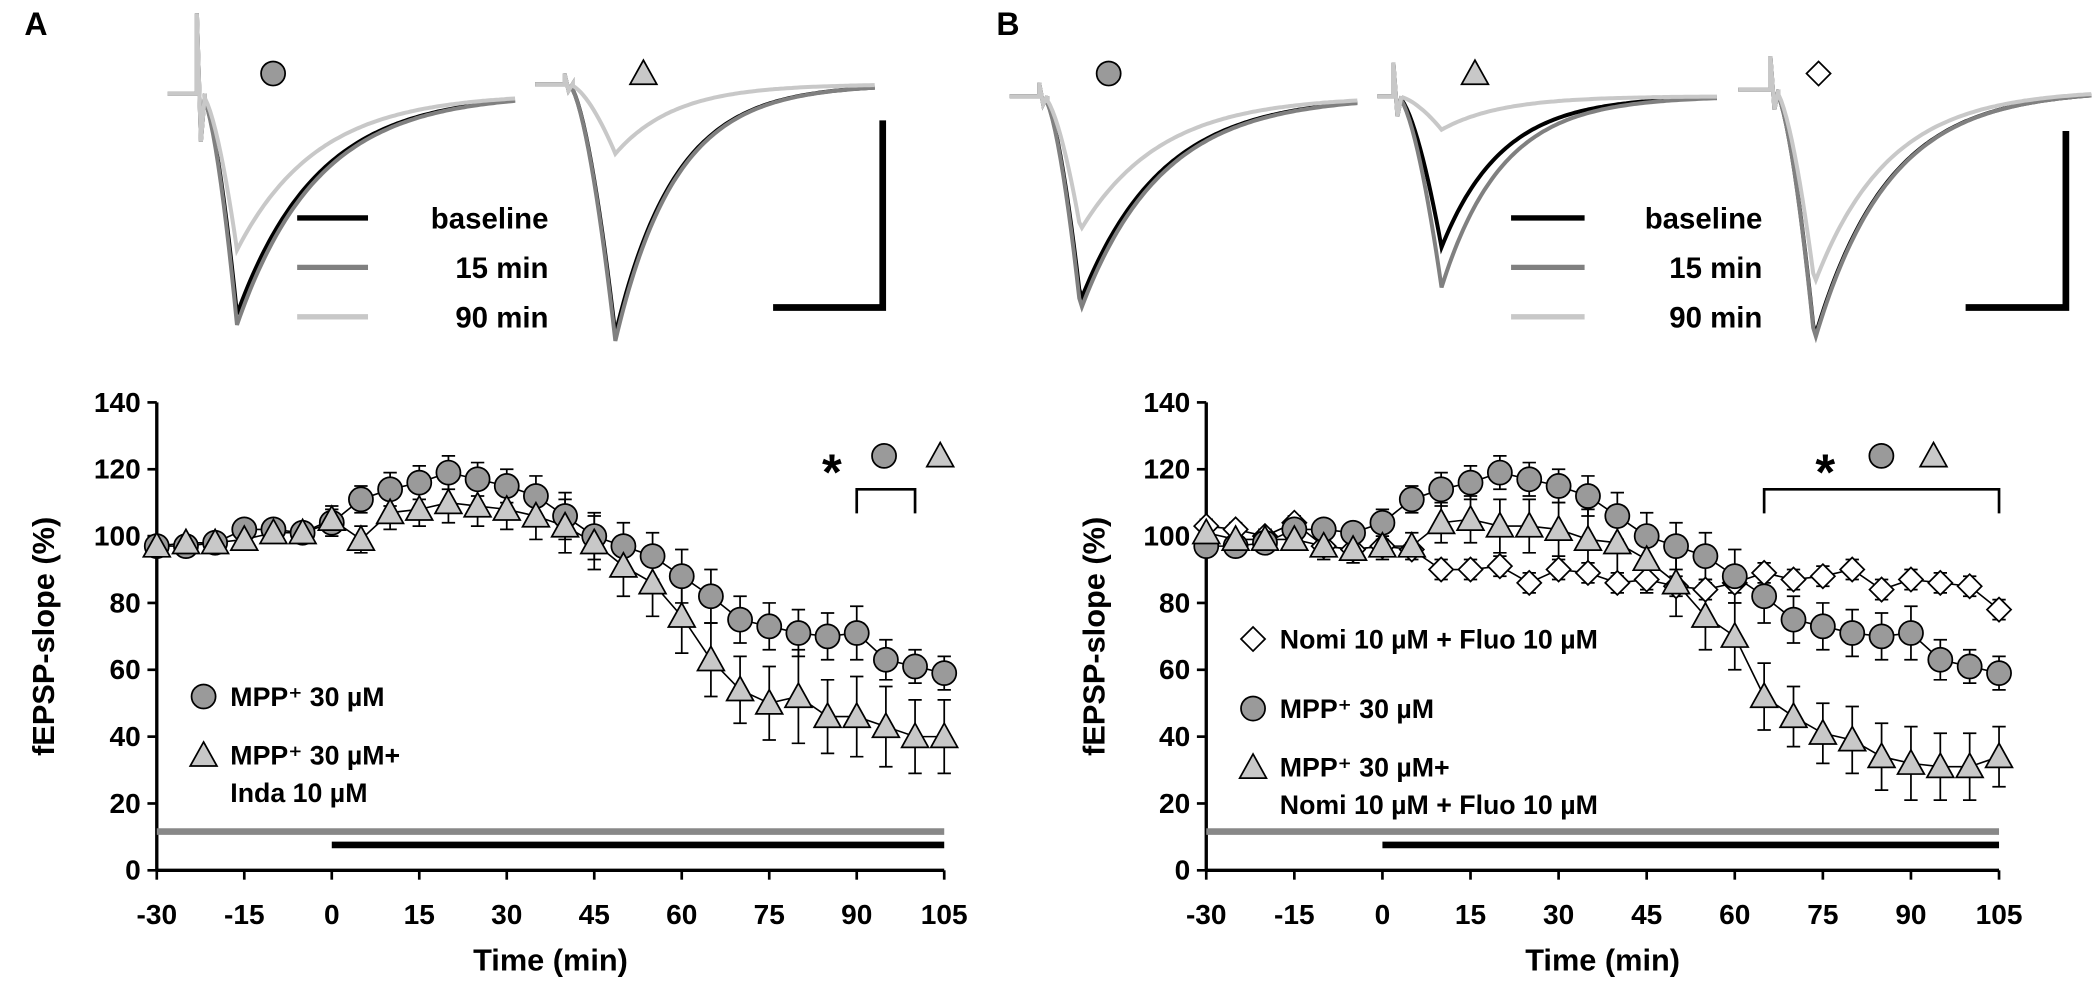 Image resolution: width=2097 pixels, height=1000 pixels. I want to click on legend-line: MPP⁺ 30 µM+, so click(315, 756).